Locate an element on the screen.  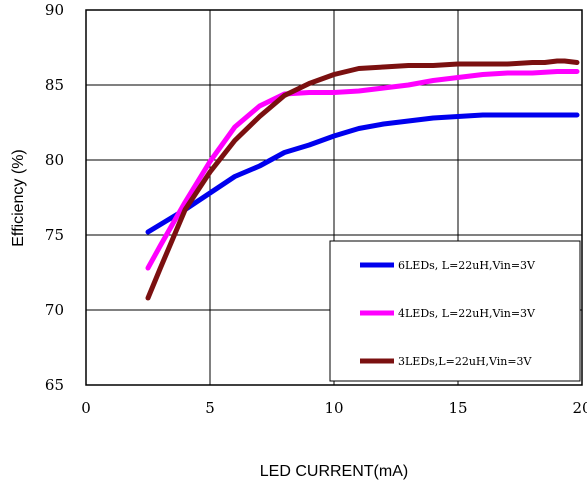
x-tick-label: 0 is located at coordinates (86, 408).